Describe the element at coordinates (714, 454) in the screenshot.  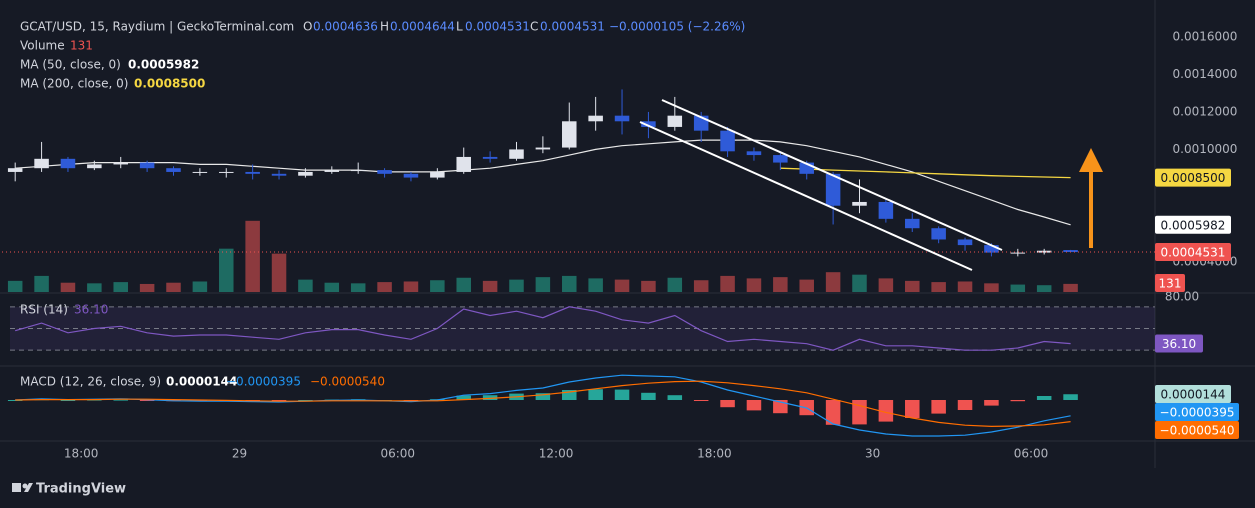
I see `x-tick-label: 18:00` at that location.